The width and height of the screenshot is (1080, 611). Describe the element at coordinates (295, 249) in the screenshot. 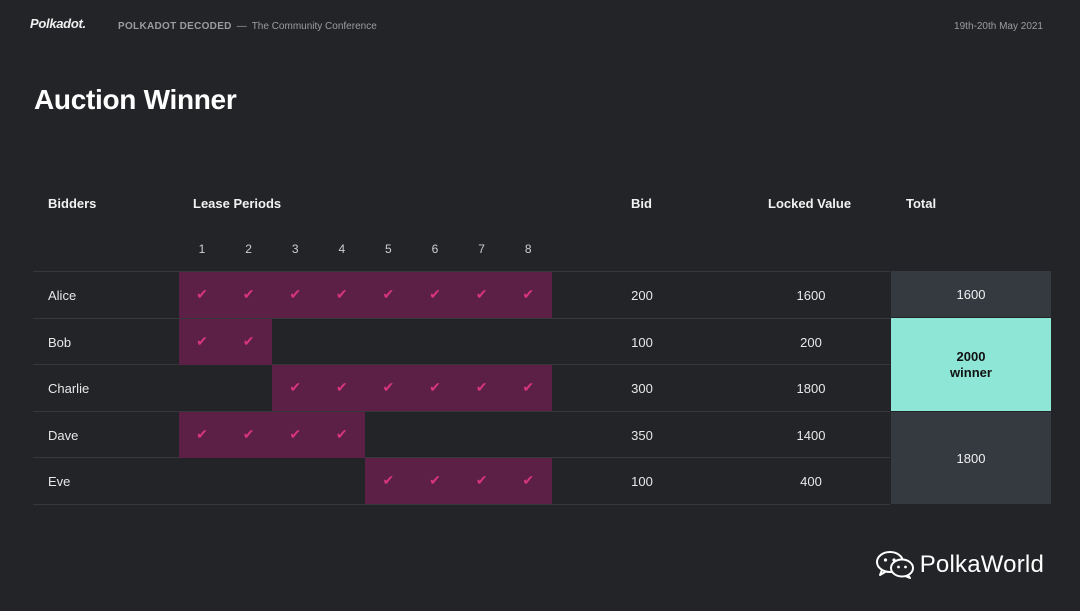

I see `period-number: 3` at that location.